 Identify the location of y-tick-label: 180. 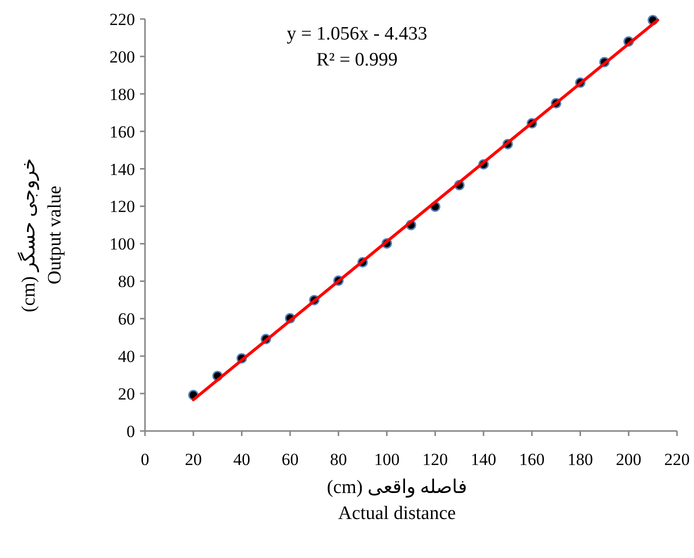
(122, 94).